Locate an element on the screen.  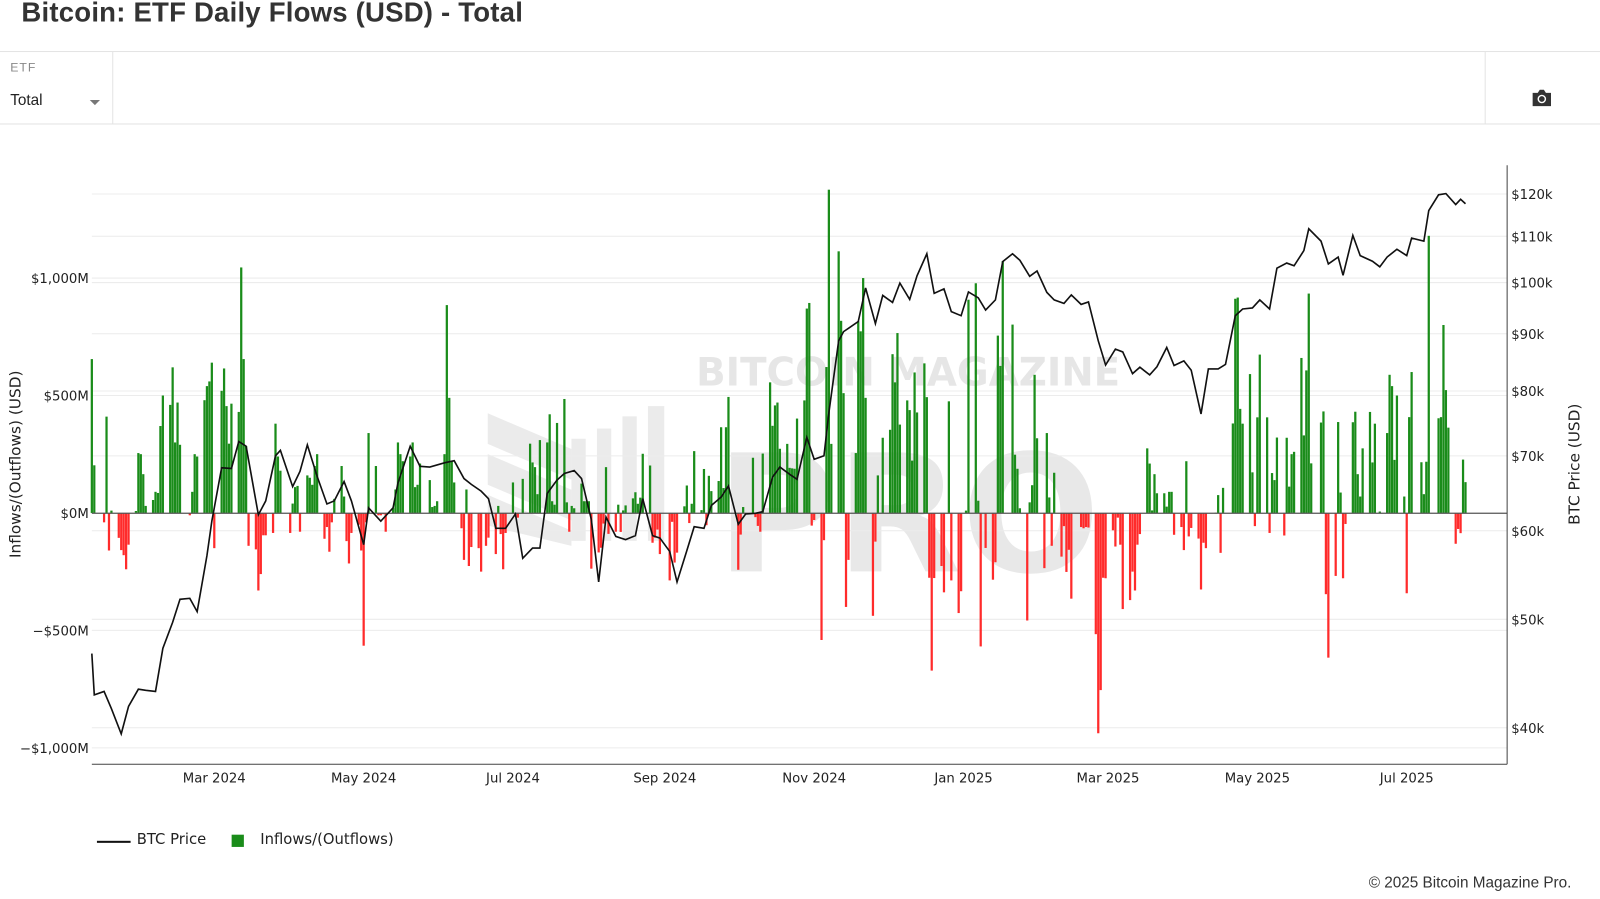
right-tick-label: $90k is located at coordinates (1527, 335).